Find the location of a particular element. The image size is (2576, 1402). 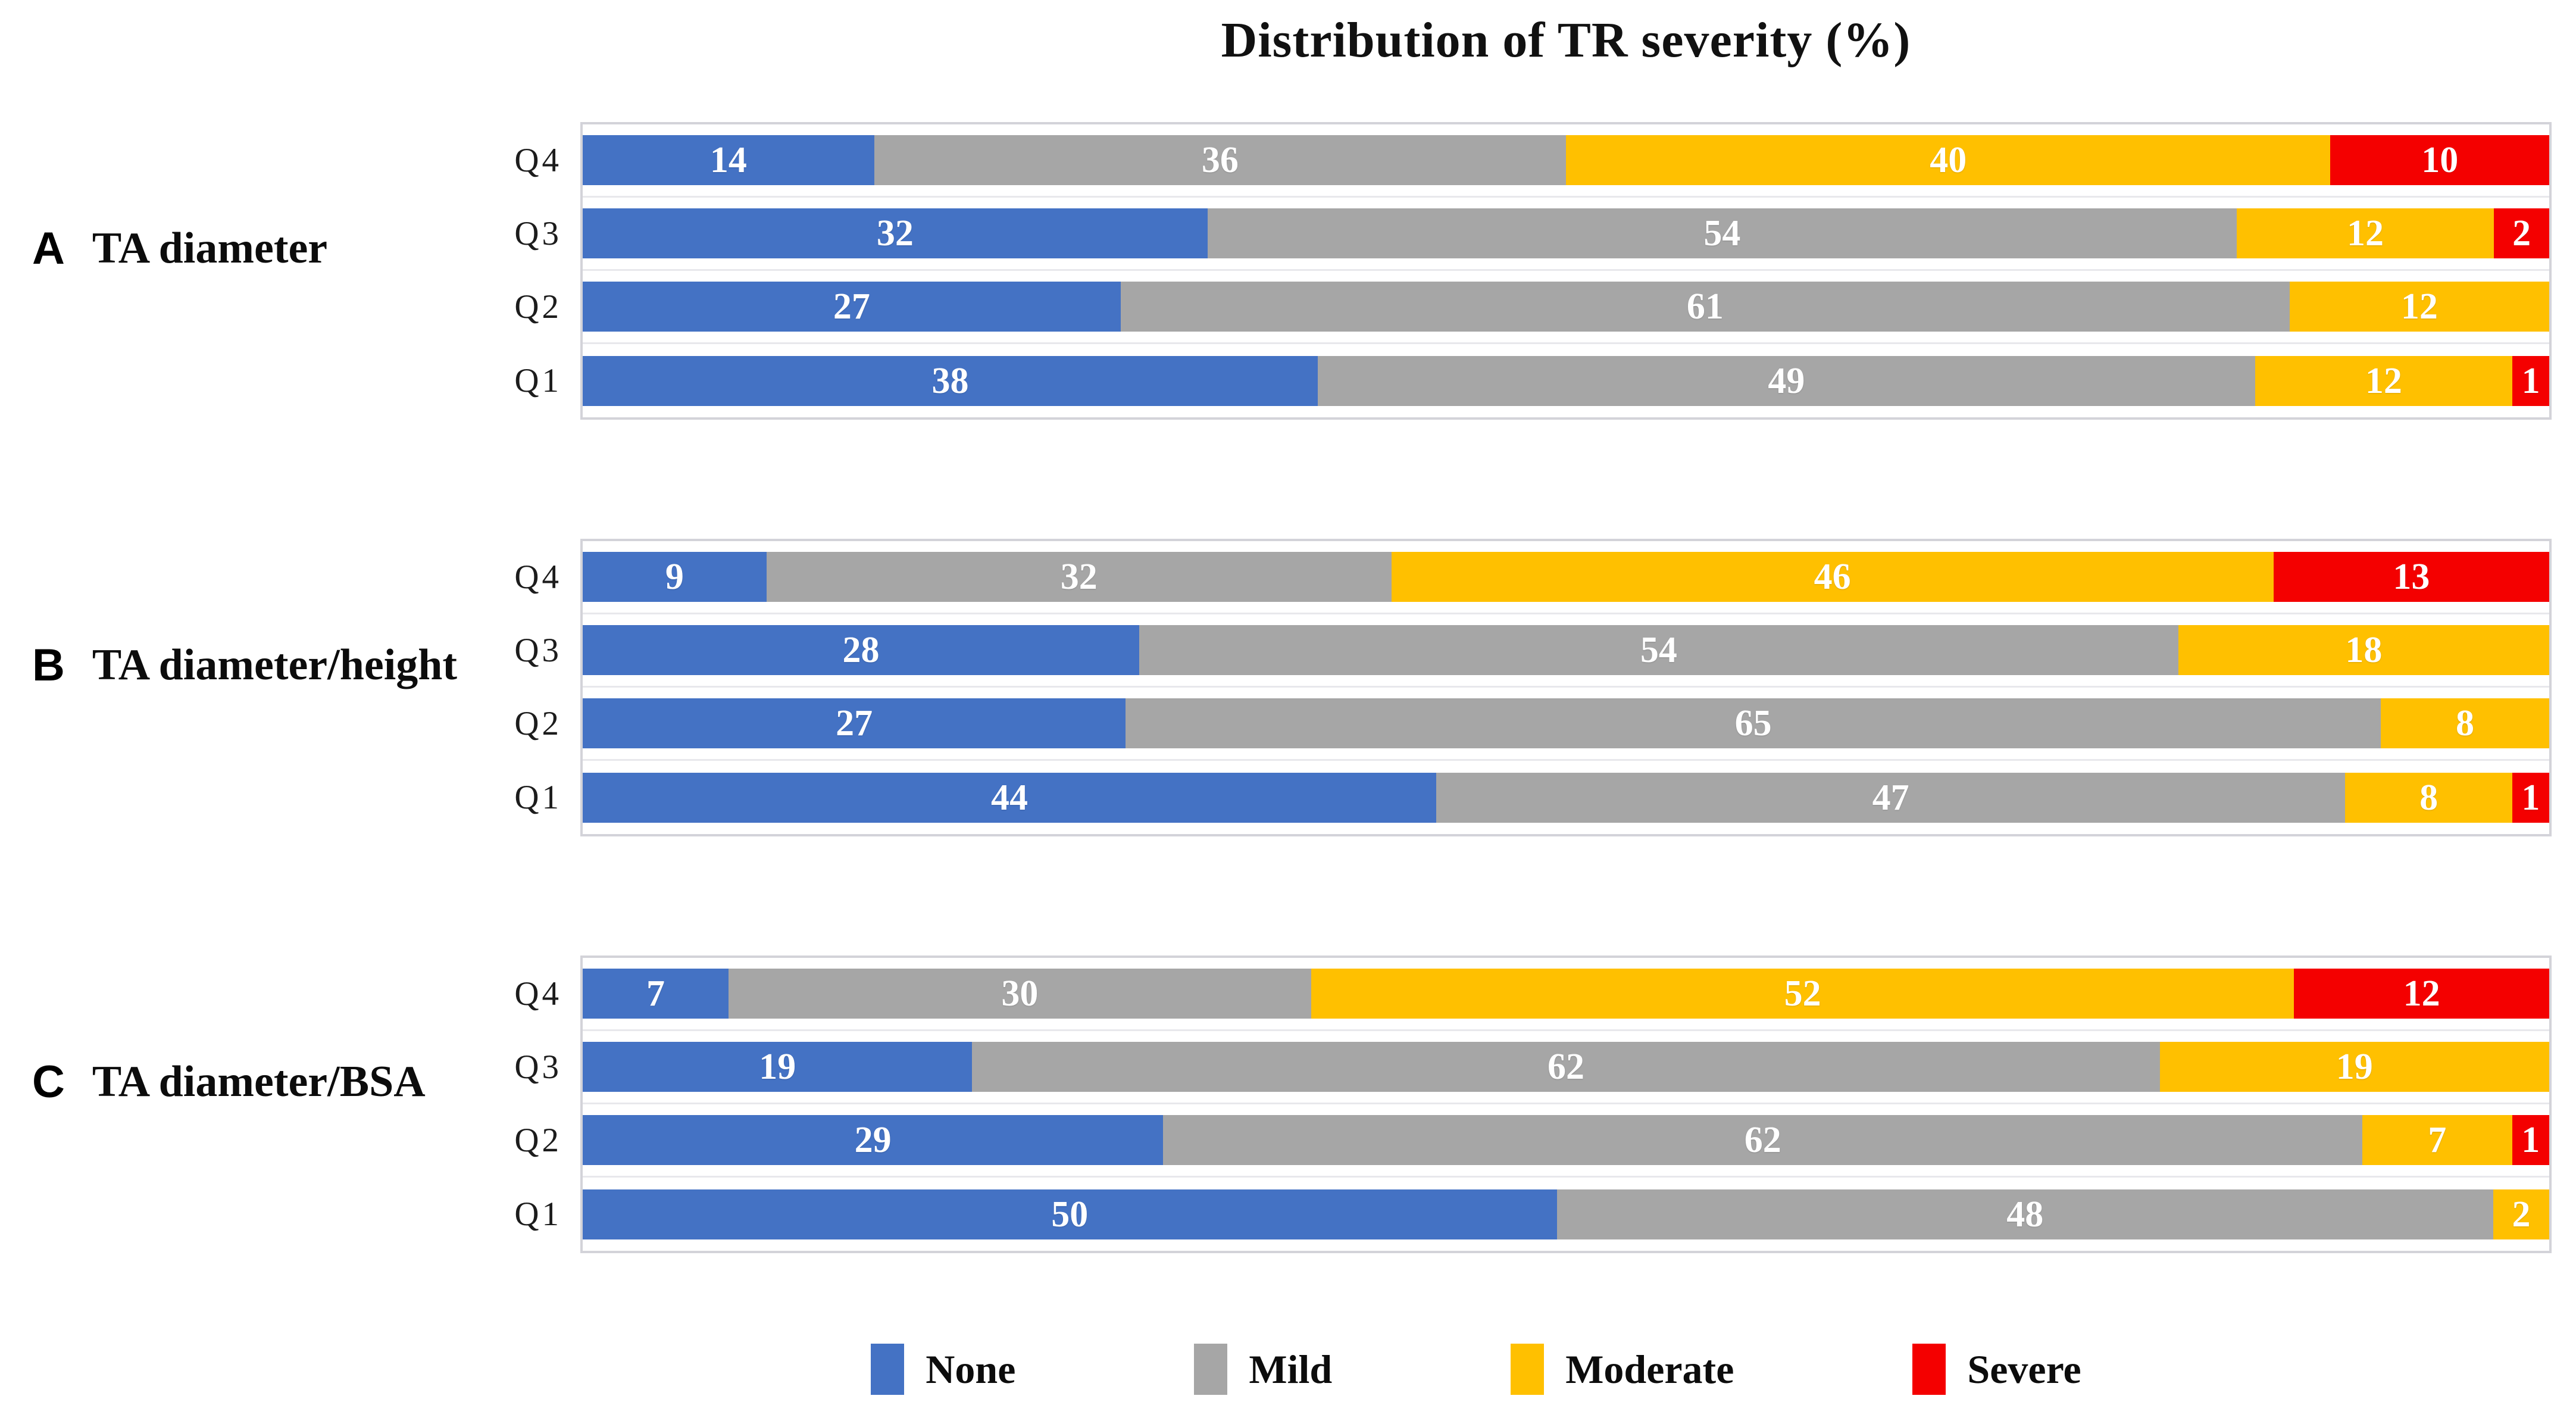

stacked-bar: 32 54 12 2 is located at coordinates (1566, 233).